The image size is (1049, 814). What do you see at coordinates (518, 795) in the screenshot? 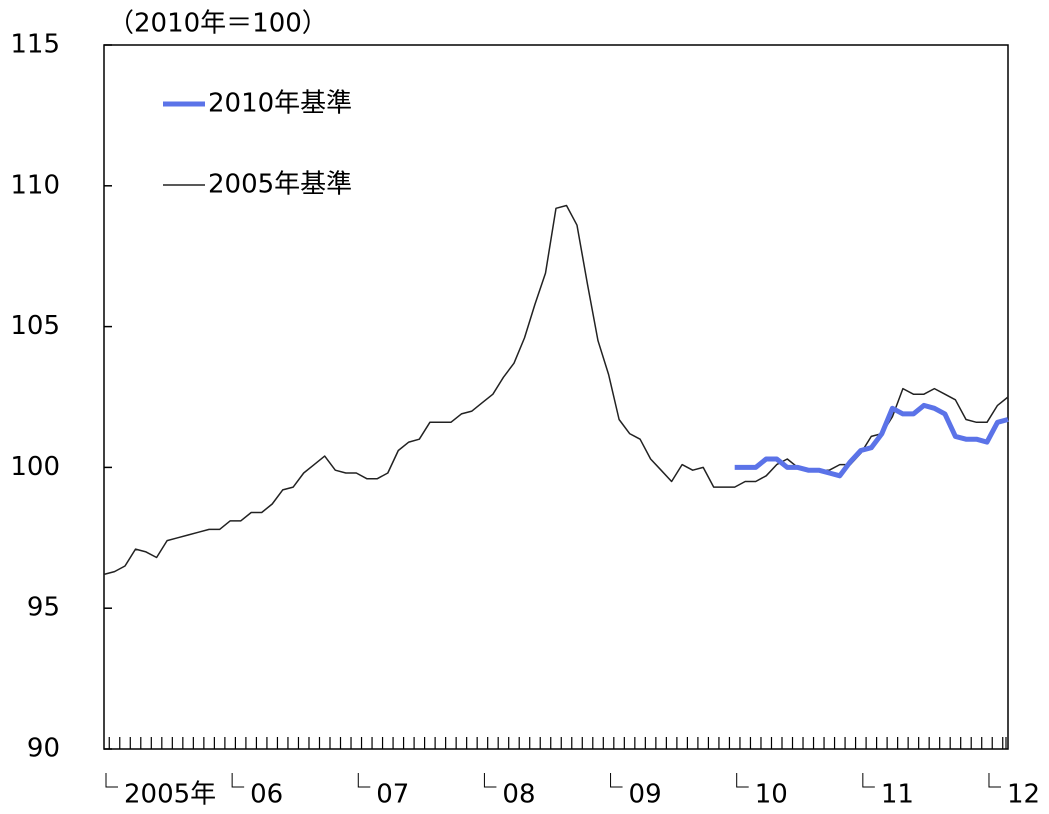
I see `x-tick-label: 08` at bounding box center [518, 795].